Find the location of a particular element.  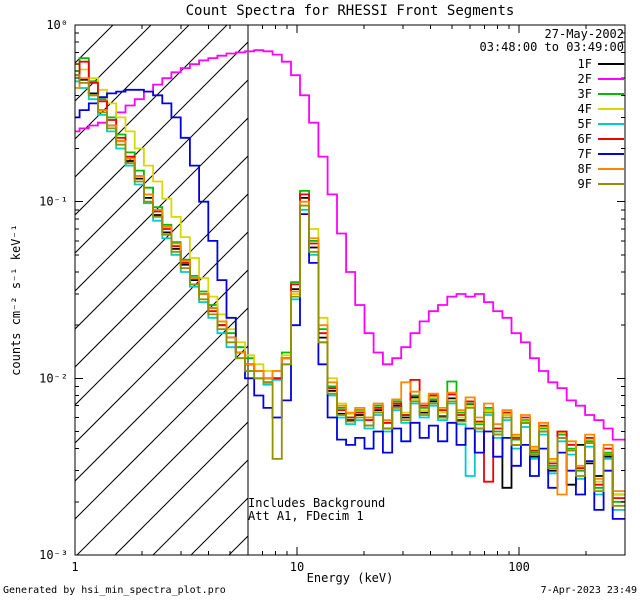

legend-item-3F: 3F is located at coordinates (601, 93).